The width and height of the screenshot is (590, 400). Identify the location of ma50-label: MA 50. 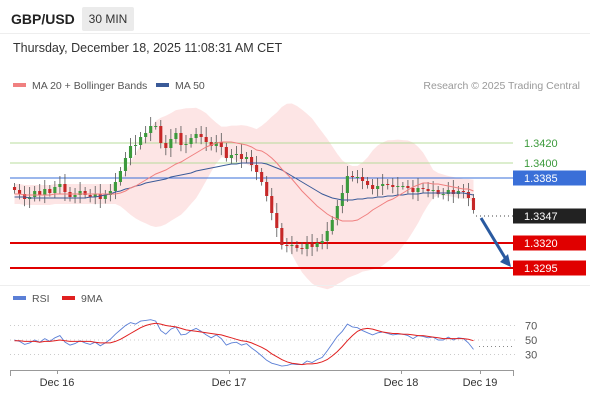
(190, 86).